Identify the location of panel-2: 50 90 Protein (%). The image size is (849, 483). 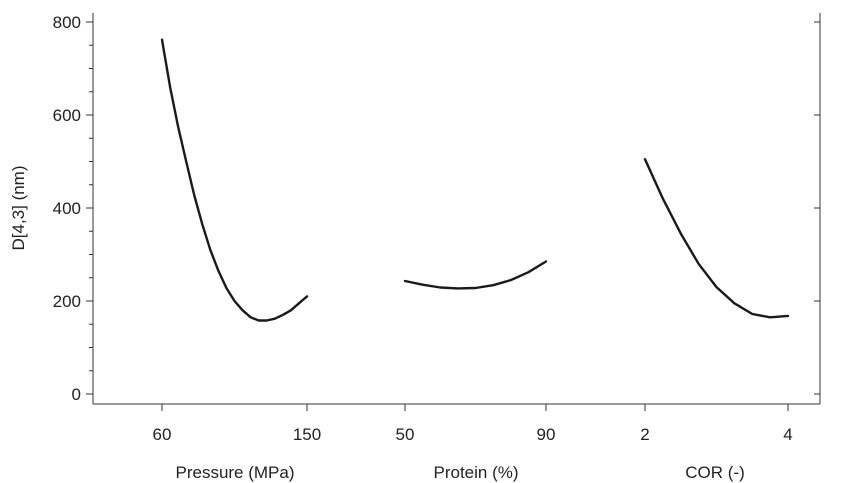
(476, 371).